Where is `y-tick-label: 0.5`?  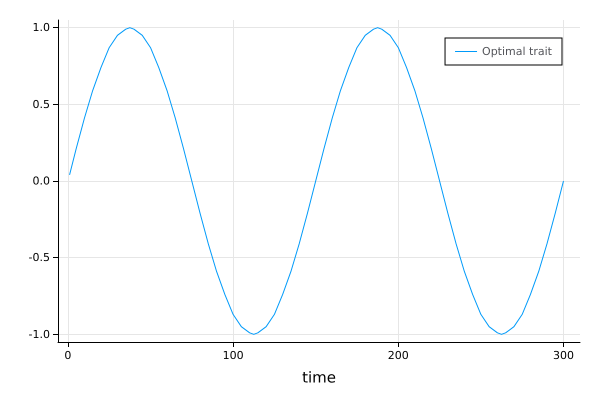 y-tick-label: 0.5 is located at coordinates (41, 104).